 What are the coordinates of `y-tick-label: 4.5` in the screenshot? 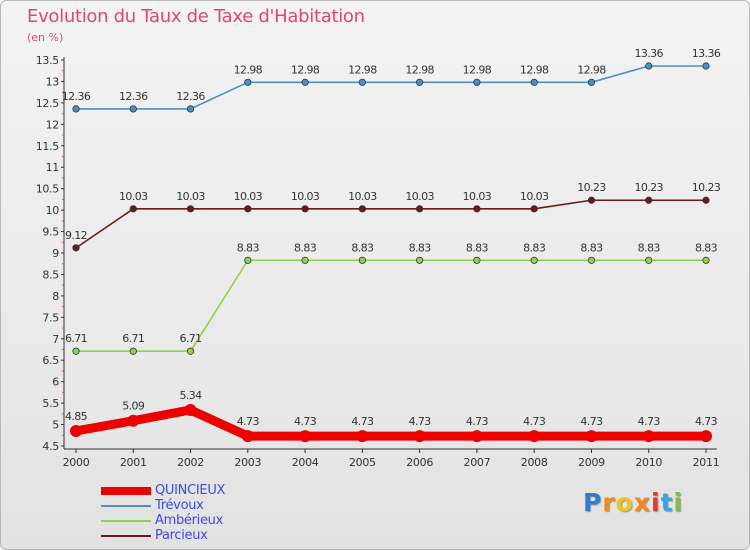 It's located at (50, 446).